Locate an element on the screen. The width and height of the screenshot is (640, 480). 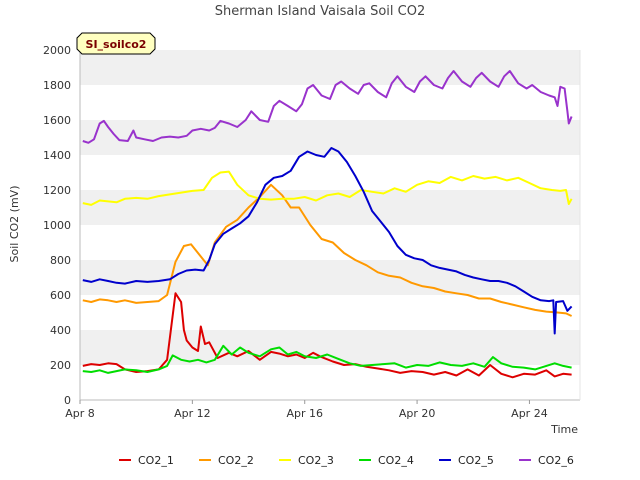
legend-label-co2-6: CO2_6 is located at coordinates (556, 460).